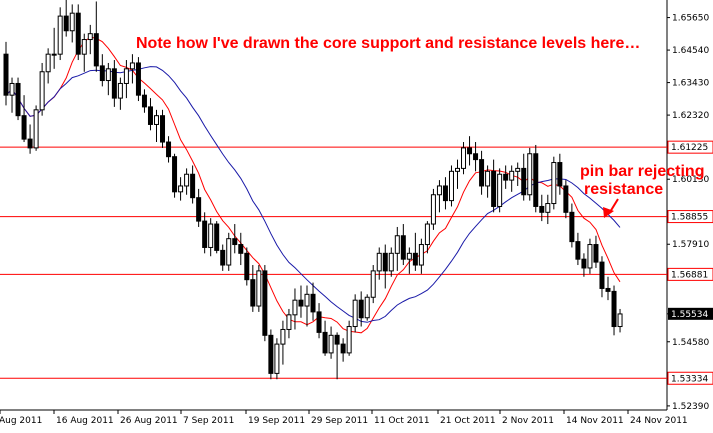 The width and height of the screenshot is (713, 433). Describe the element at coordinates (149, 421) in the screenshot. I see `time-tick-label: 26 Aug 2011` at that location.